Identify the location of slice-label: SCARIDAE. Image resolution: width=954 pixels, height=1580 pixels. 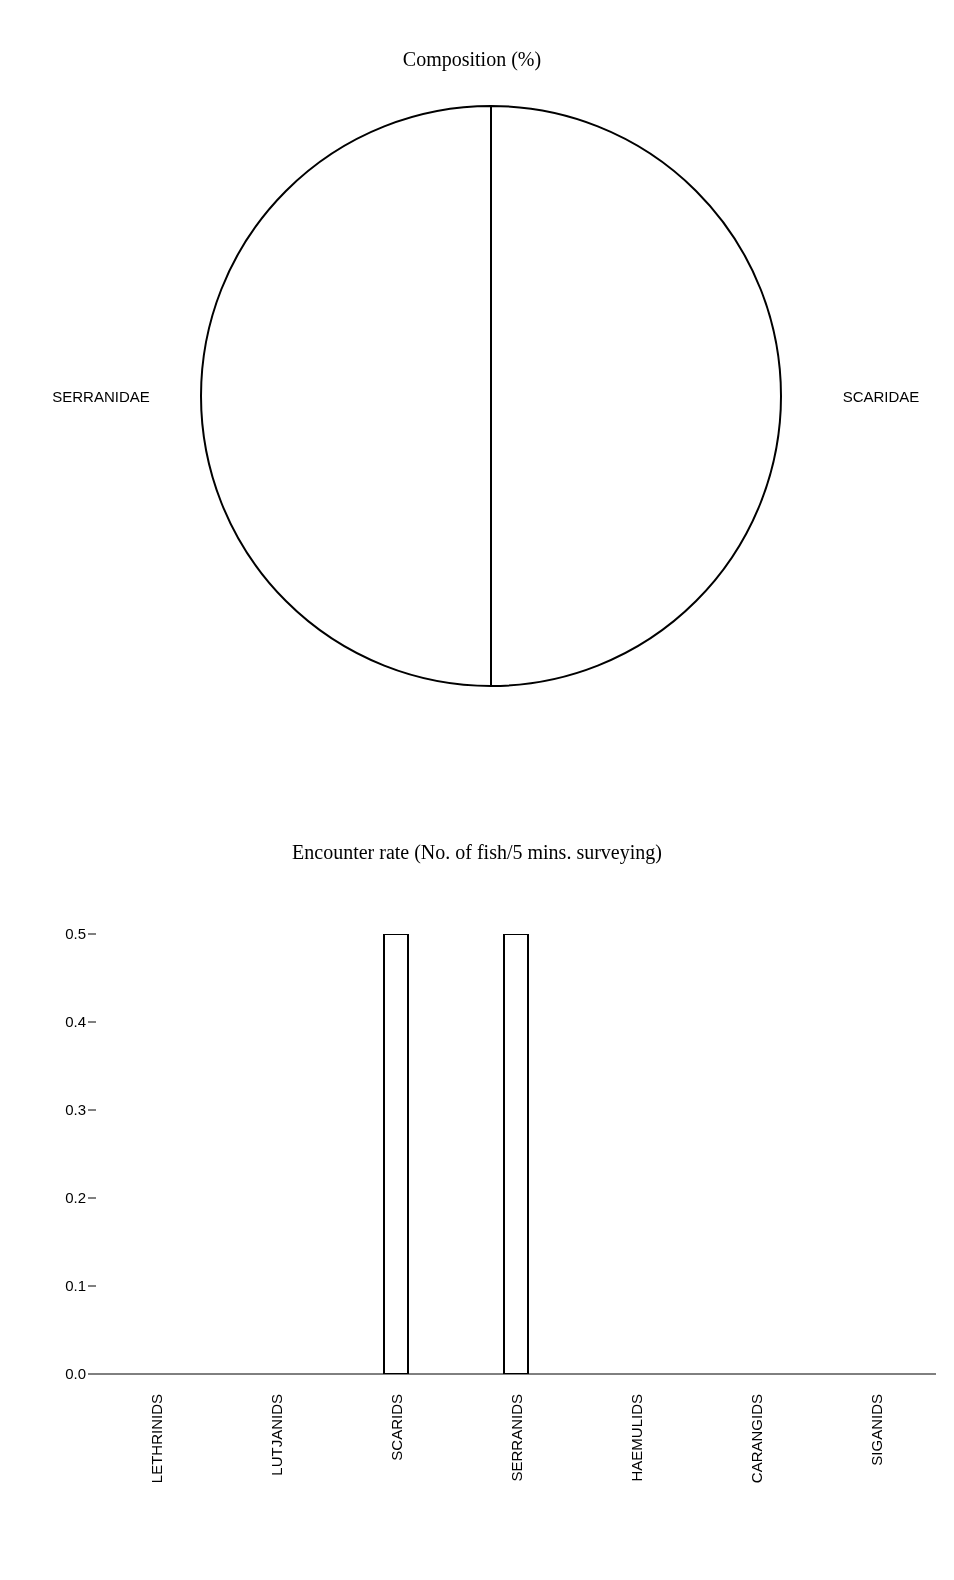
(881, 396).